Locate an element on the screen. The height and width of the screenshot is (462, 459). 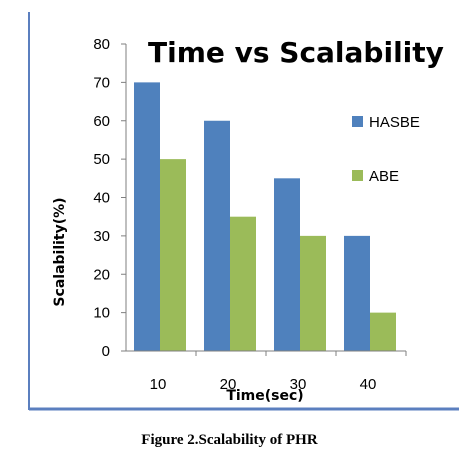
x-tick-label: 10 is located at coordinates (158, 384).